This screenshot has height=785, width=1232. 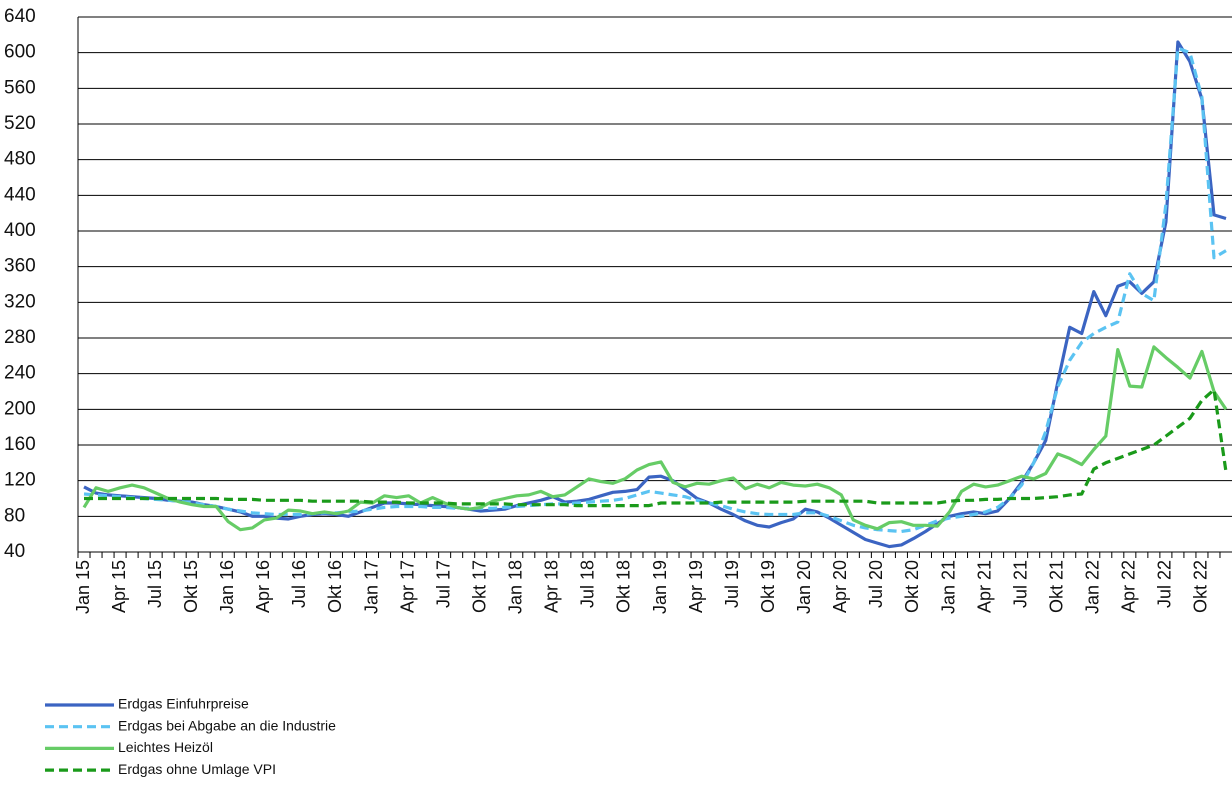 I want to click on x-tick-label: Apr 21, so click(x=984, y=586).